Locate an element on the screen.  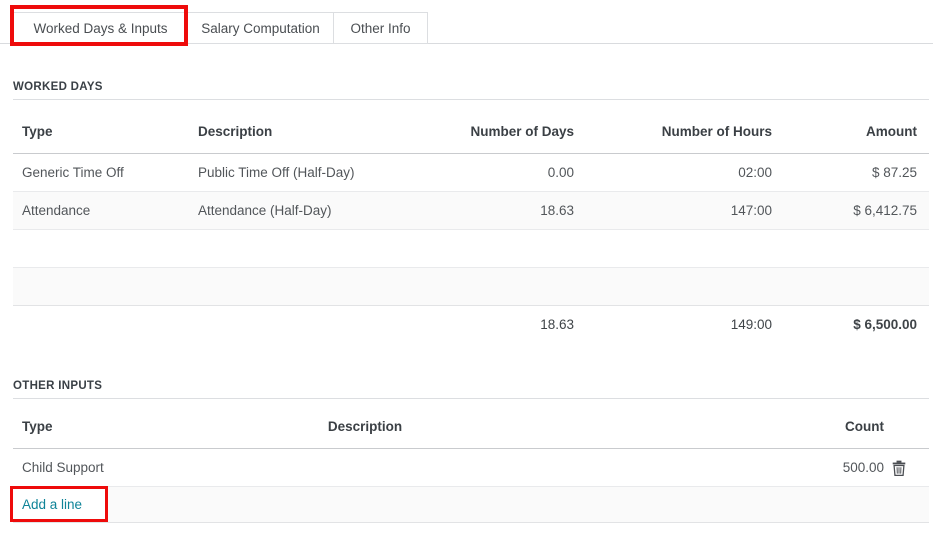
trash-icon is located at coordinates (899, 468).